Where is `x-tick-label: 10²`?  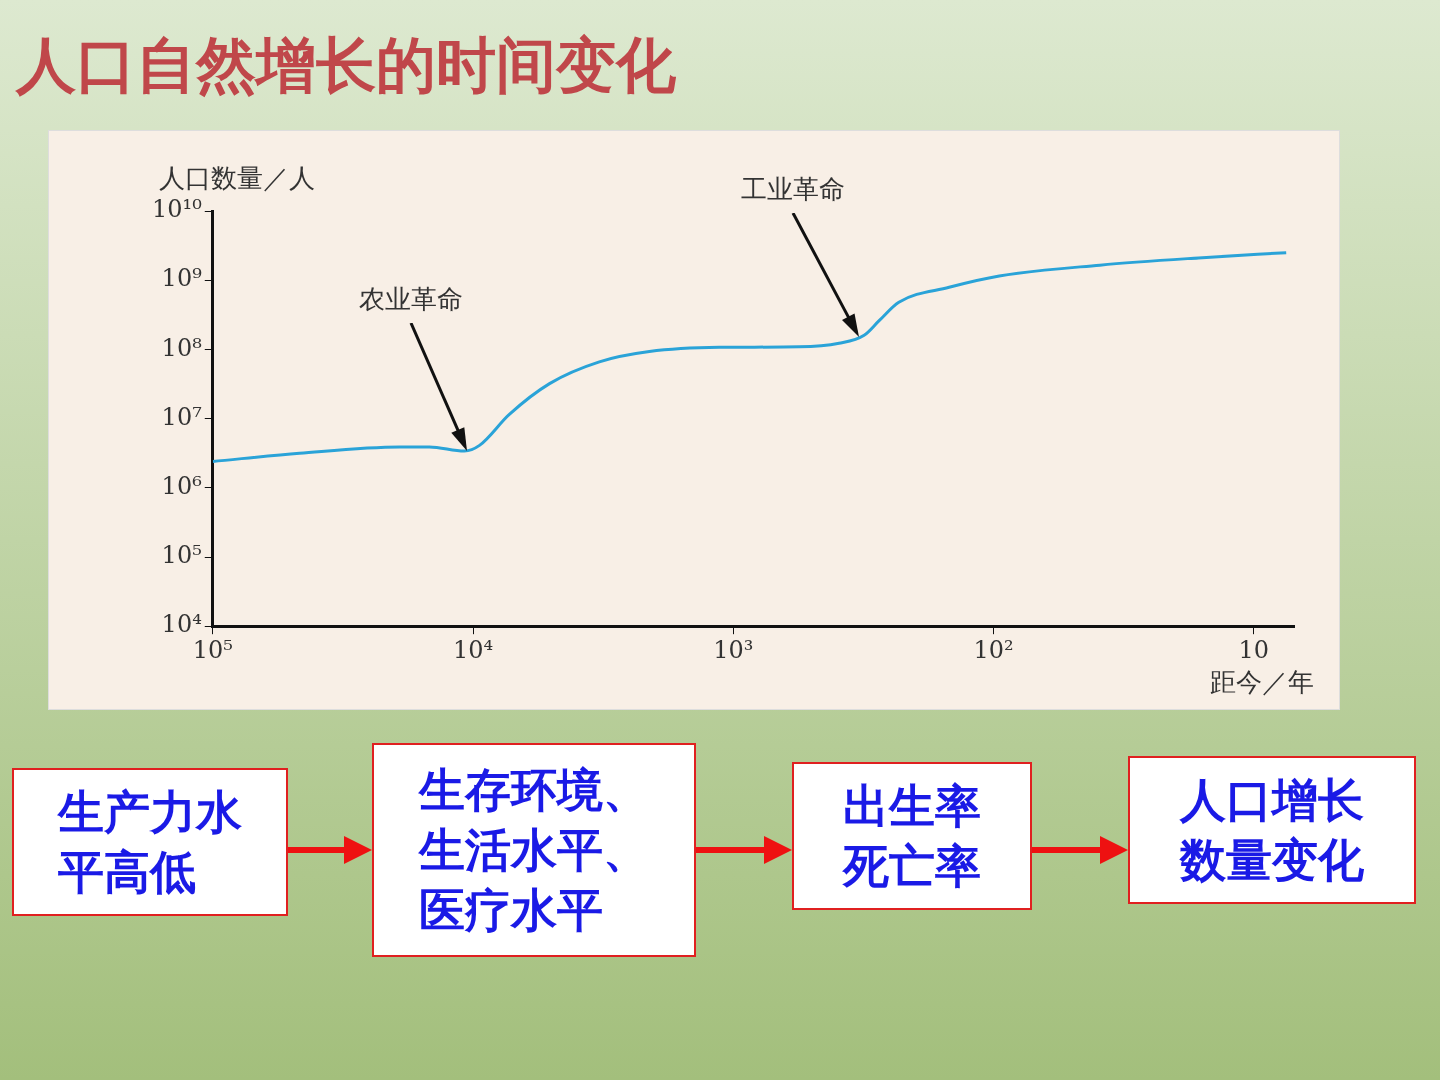 x-tick-label: 10² is located at coordinates (993, 649).